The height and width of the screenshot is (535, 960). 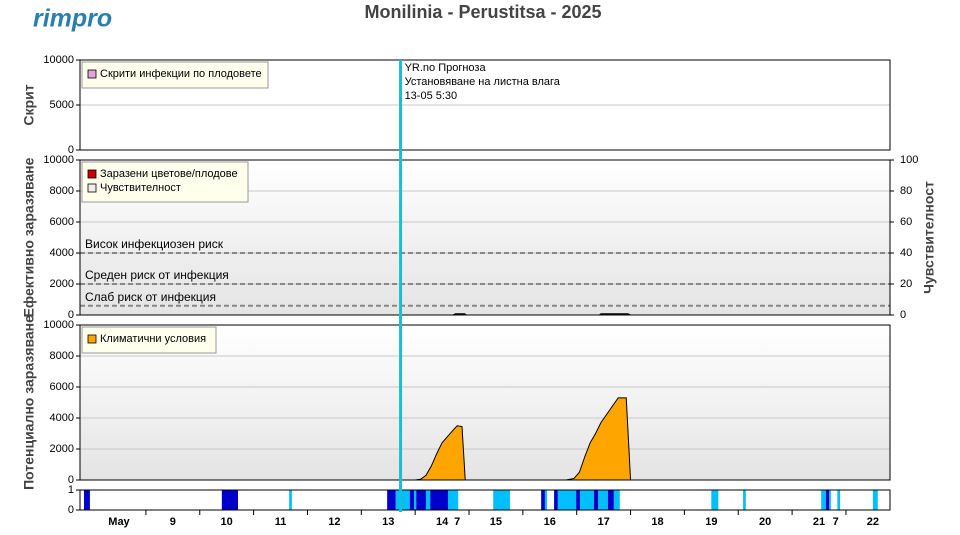 What do you see at coordinates (604, 522) in the screenshot?
I see `x-tick-label: 17` at bounding box center [604, 522].